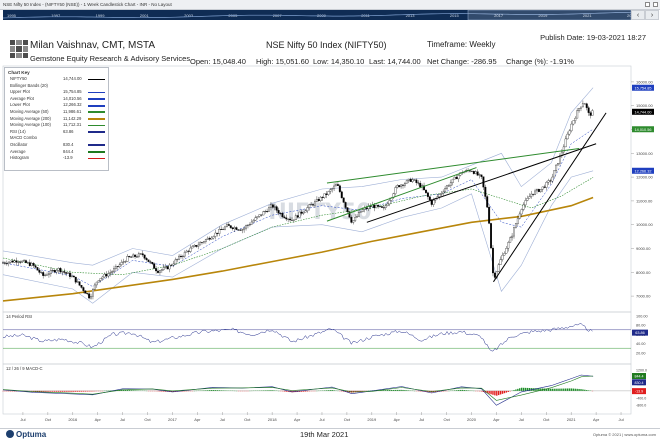 The width and height of the screenshot is (660, 440). Describe the element at coordinates (56, 152) in the screenshot. I see `chart-key-row: Average 844.4` at that location.